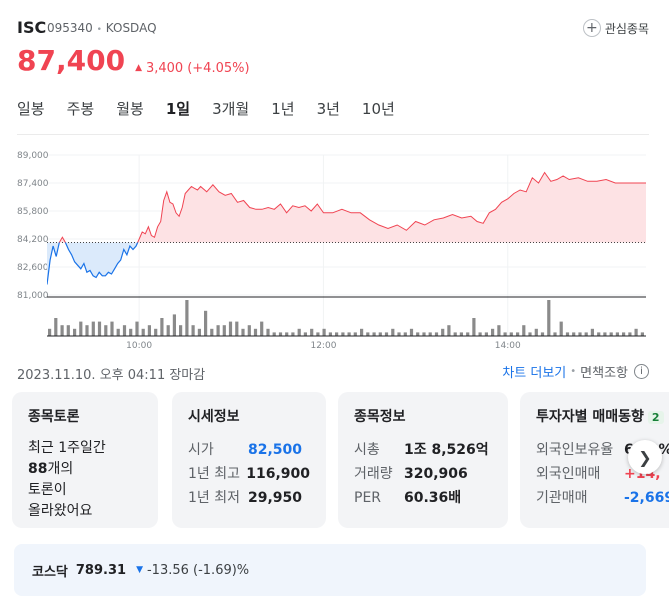 This screenshot has width=669, height=609. Describe the element at coordinates (54, 417) in the screenshot. I see `discussion-title: 종목토론` at that location.